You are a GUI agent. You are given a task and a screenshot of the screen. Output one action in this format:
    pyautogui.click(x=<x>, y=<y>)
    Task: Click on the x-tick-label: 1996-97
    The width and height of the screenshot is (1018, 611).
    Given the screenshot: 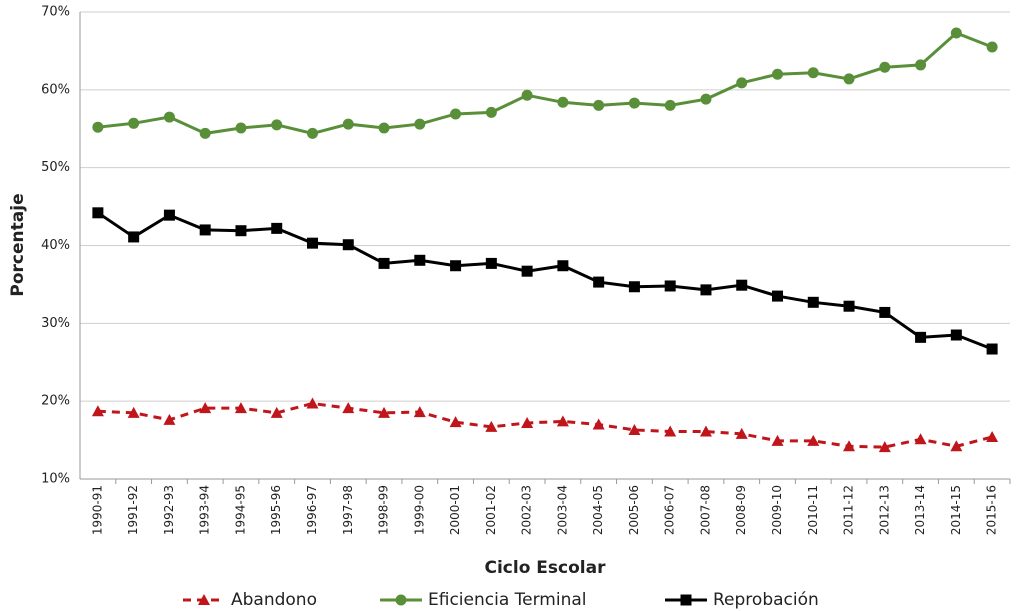 What is the action you would take?
    pyautogui.click(x=312, y=510)
    